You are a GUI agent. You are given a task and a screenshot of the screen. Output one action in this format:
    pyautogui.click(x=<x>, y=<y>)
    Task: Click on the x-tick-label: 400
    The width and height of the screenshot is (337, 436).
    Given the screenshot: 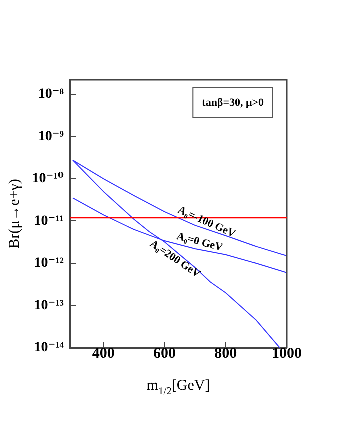 What is the action you would take?
    pyautogui.click(x=103, y=354)
    